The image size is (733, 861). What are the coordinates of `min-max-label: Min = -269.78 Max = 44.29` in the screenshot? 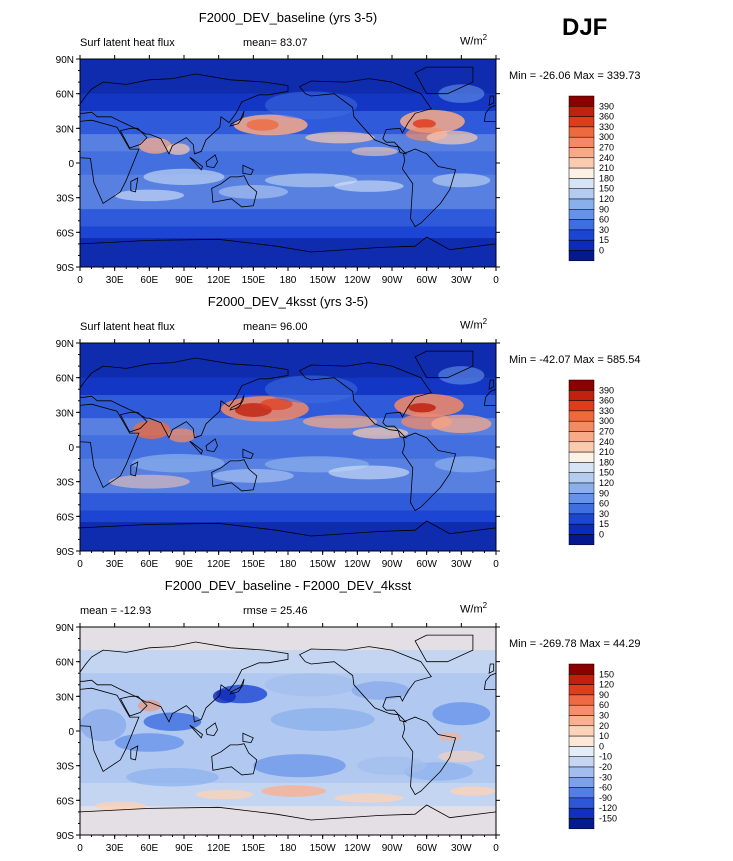 It's located at (575, 644).